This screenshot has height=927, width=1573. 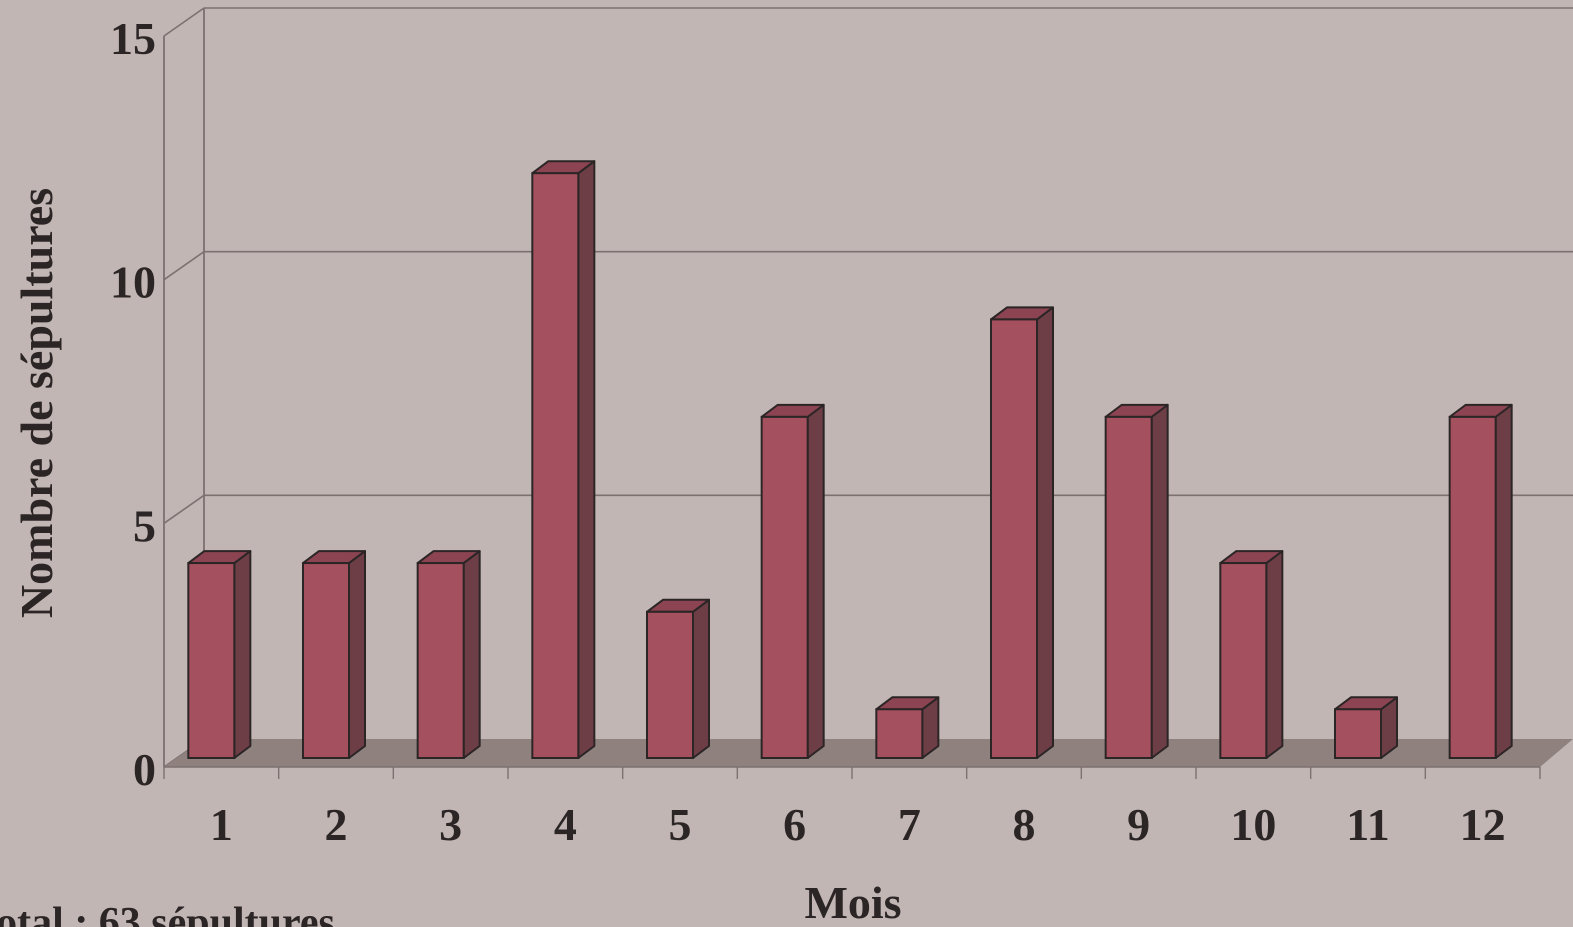 What do you see at coordinates (167, 913) in the screenshot?
I see `total-annotation: Total : 63 sépultures` at bounding box center [167, 913].